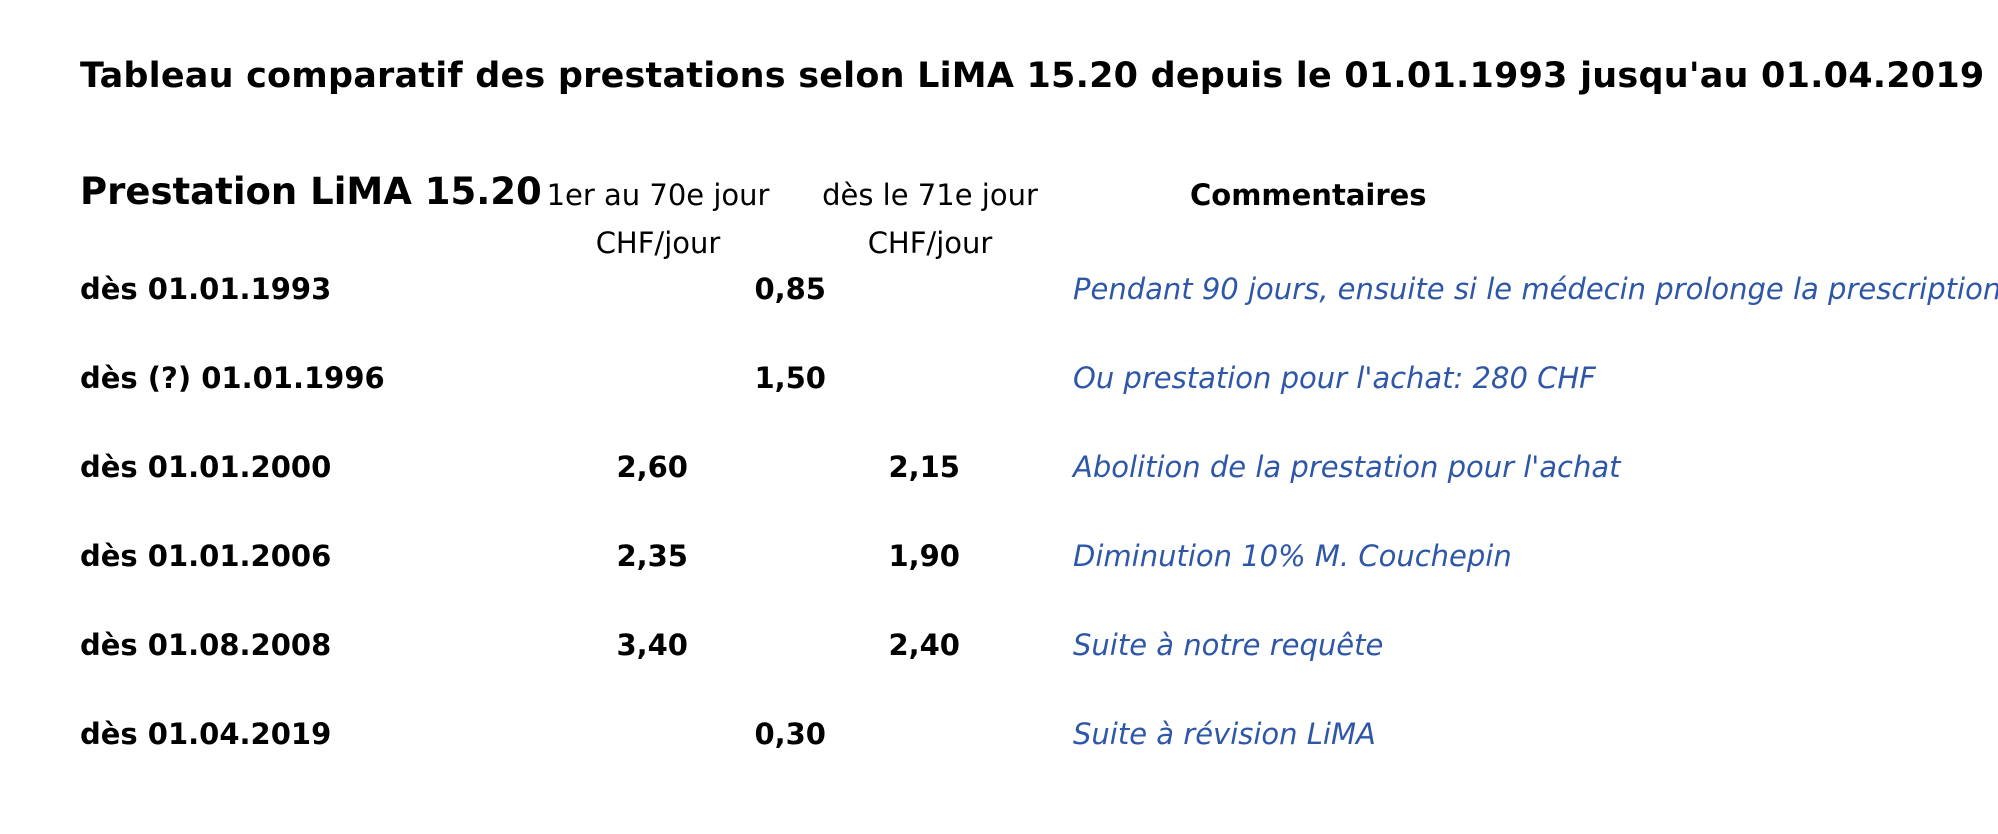  Describe the element at coordinates (924, 467) in the screenshot. I see `row-value-days-71-plus: 2,15` at that location.